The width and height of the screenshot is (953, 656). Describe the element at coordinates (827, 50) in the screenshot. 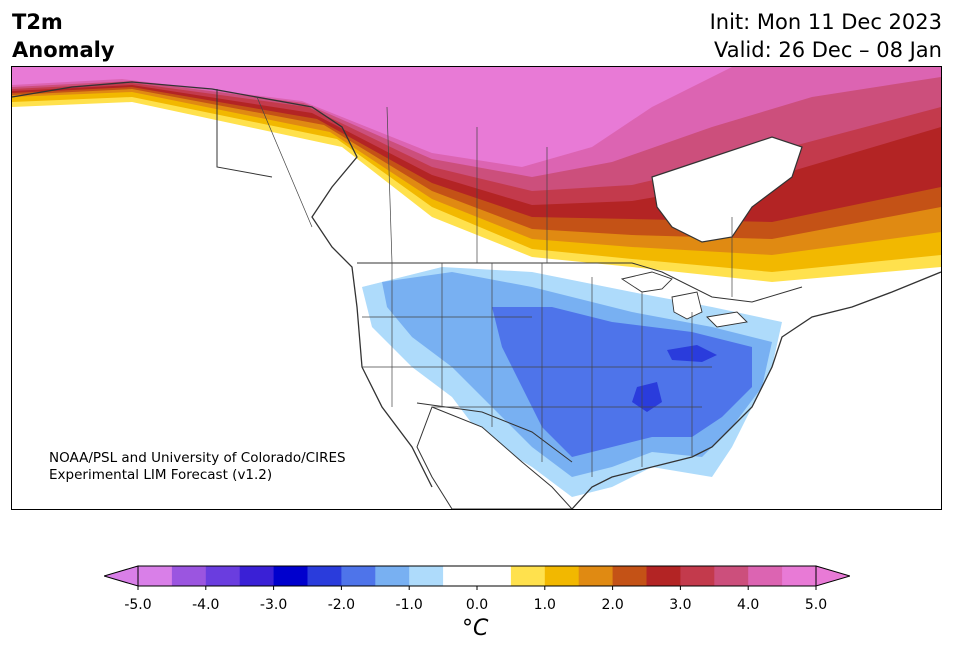

I see `valid-period: Valid: 26 Dec – 08 Jan` at that location.